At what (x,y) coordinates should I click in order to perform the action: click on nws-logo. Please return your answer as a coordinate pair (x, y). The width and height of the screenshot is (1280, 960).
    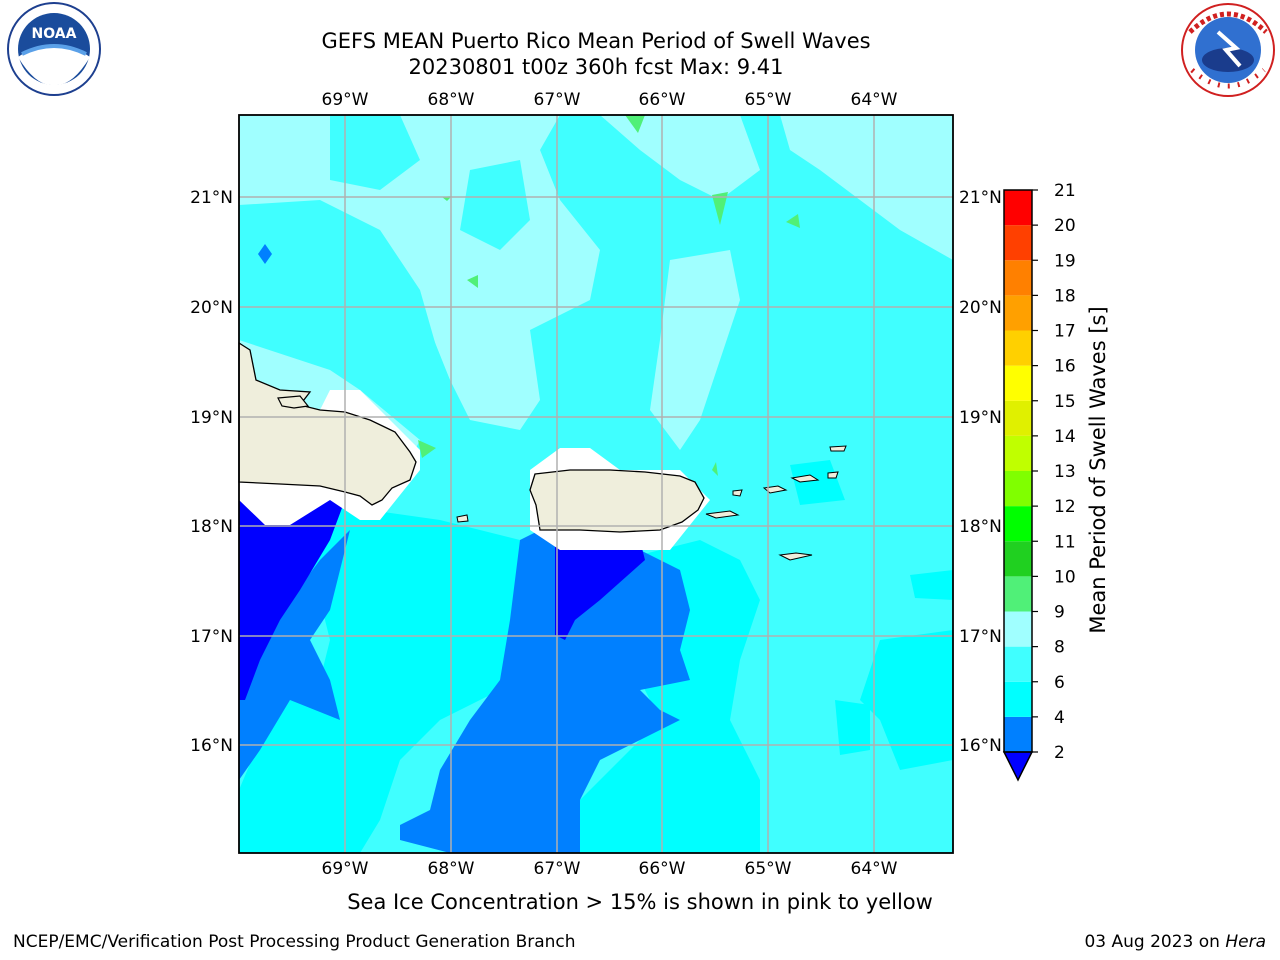
    Looking at the image, I should click on (1228, 50).